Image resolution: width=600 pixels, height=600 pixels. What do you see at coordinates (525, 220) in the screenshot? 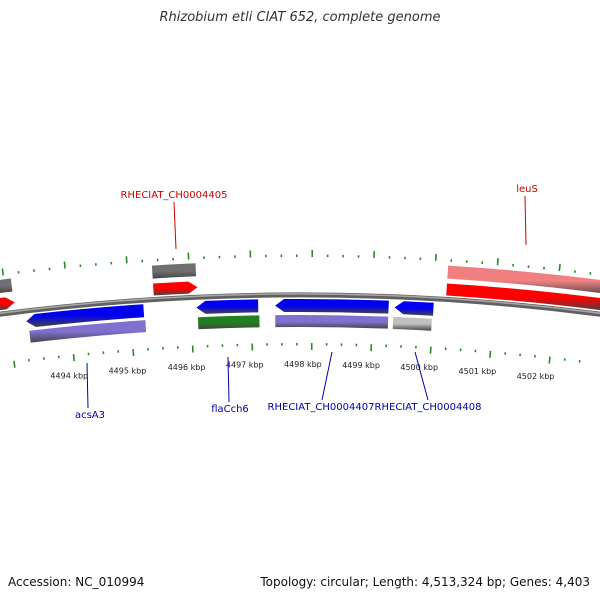
I see `leader-leuS` at bounding box center [525, 220].